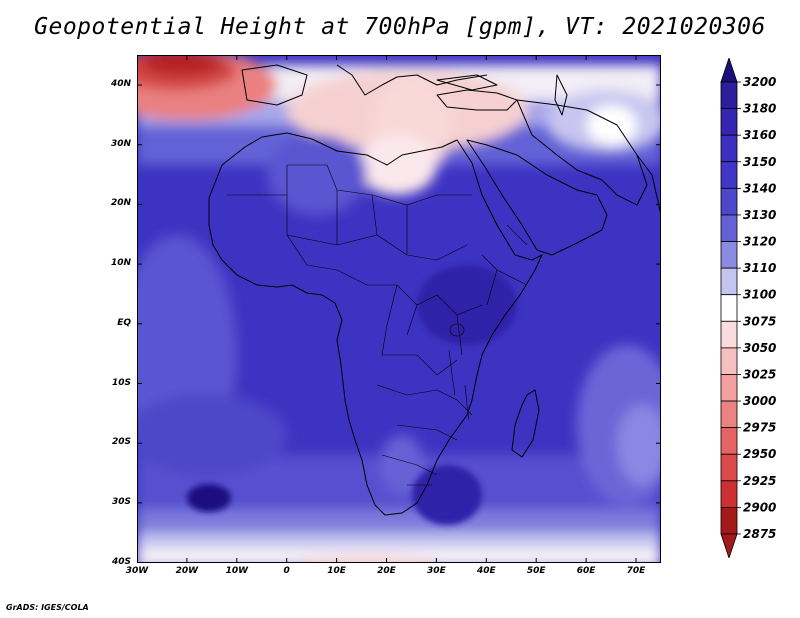 The height and width of the screenshot is (618, 800). Describe the element at coordinates (561, 95) in the screenshot. I see `coastline-caspian` at that location.